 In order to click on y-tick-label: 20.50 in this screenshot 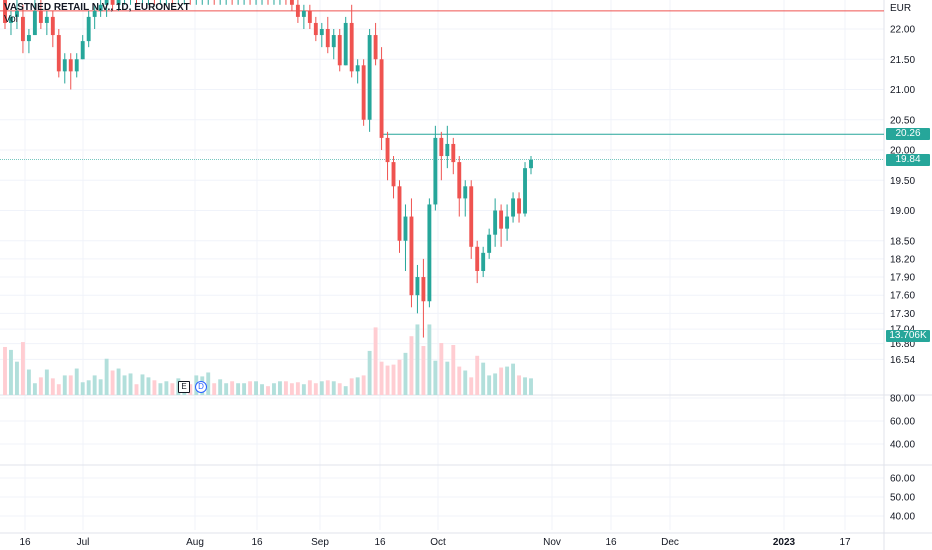, I will do `click(902, 120)`.